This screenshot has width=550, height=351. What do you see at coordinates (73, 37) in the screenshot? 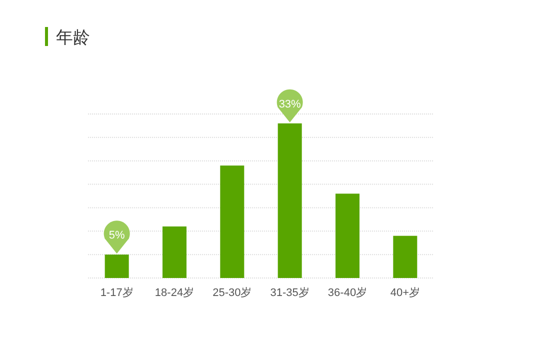
I see `chart-title: 年龄` at bounding box center [73, 37].